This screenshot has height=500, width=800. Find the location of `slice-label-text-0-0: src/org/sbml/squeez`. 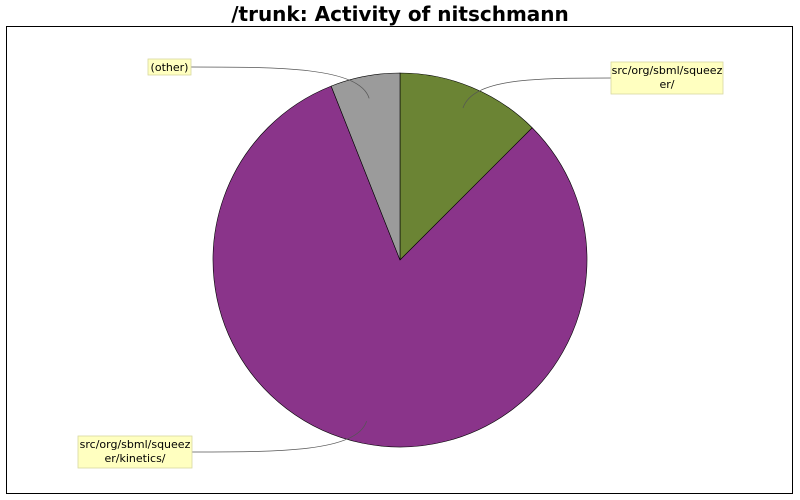

slice-label-text-0-0: src/org/sbml/squeez is located at coordinates (667, 70).